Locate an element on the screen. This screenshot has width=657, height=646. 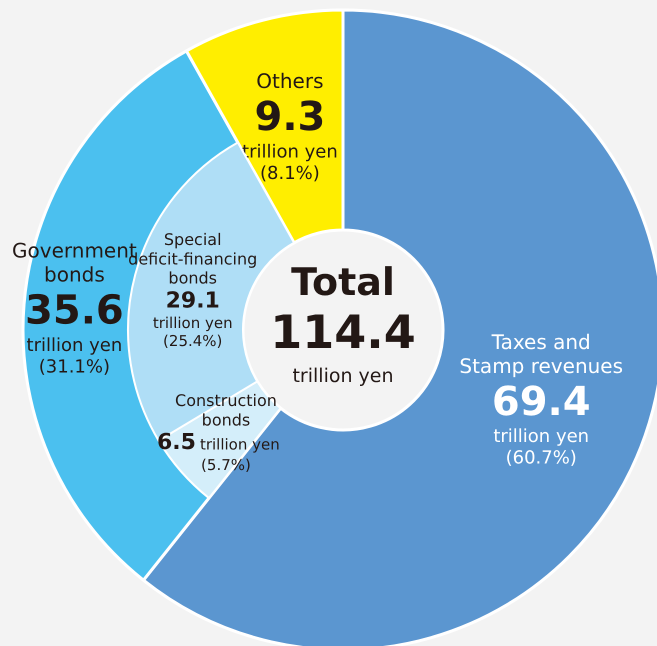
data-label: 69.4 trillion yen (60.7%) is located at coordinates (541, 423).